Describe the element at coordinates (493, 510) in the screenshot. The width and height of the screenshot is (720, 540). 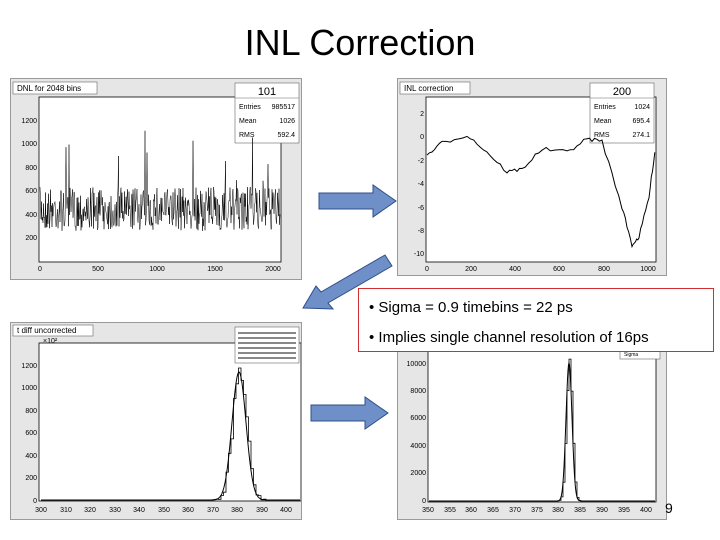
I see `svg-text: 365` at that location.